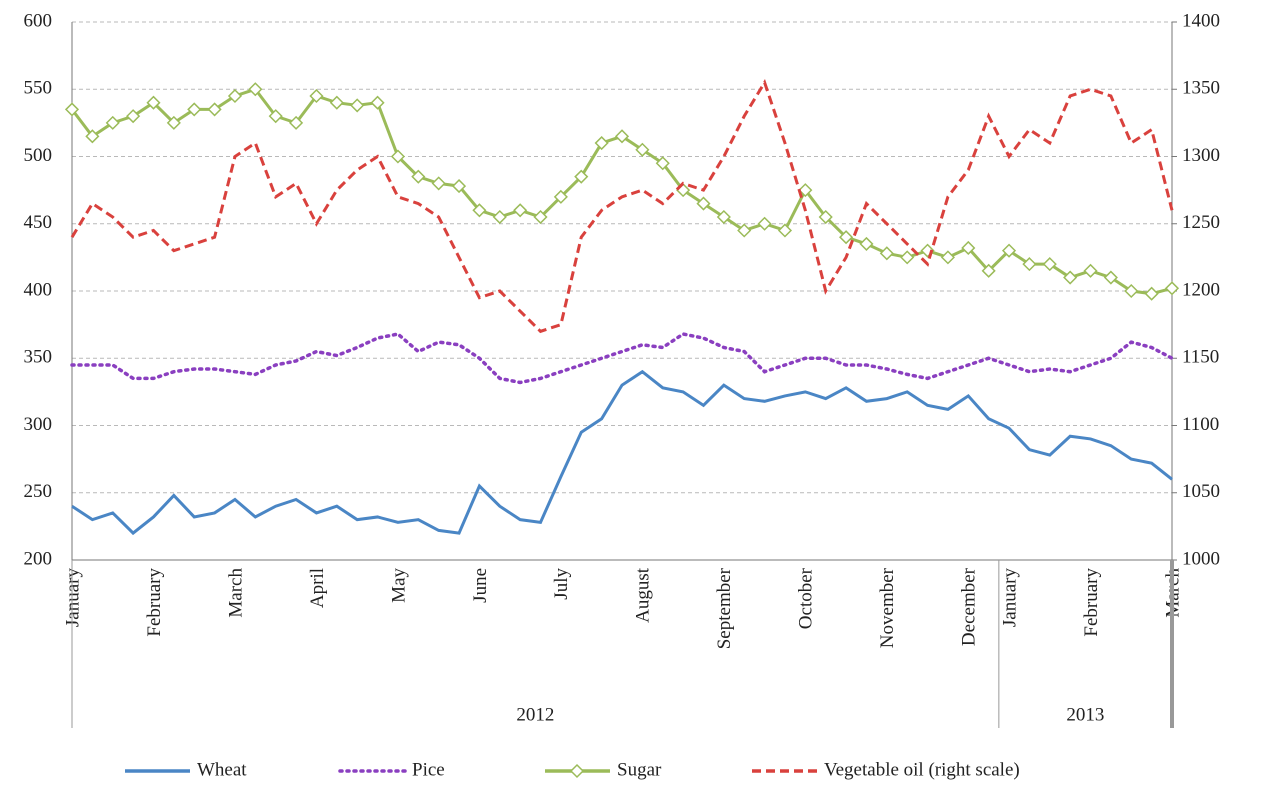  What do you see at coordinates (535, 714) in the screenshot?
I see `group-label: 2012` at bounding box center [535, 714].